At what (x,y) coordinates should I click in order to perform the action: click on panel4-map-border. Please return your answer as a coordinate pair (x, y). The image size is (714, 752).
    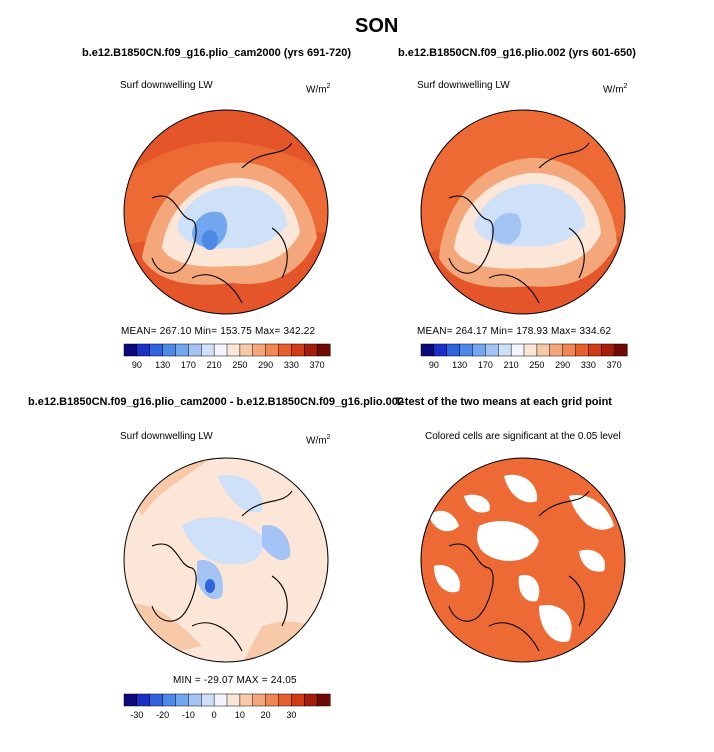
    Looking at the image, I should click on (523, 560).